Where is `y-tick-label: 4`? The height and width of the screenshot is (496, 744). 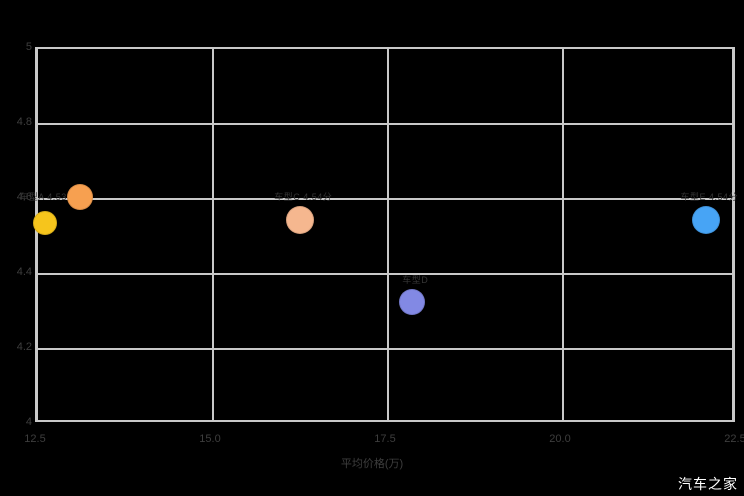
y-tick-label: 4 is located at coordinates (28, 422).